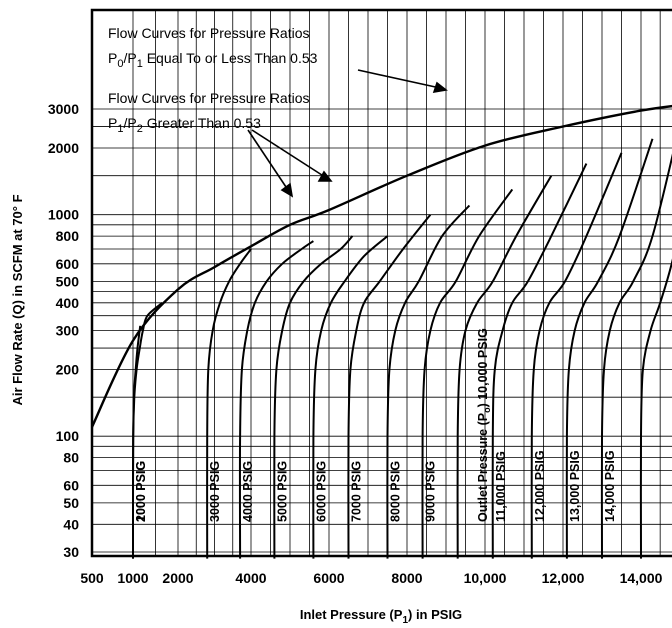 The height and width of the screenshot is (628, 672). I want to click on arrow-line-sub-b, so click(288, 153).